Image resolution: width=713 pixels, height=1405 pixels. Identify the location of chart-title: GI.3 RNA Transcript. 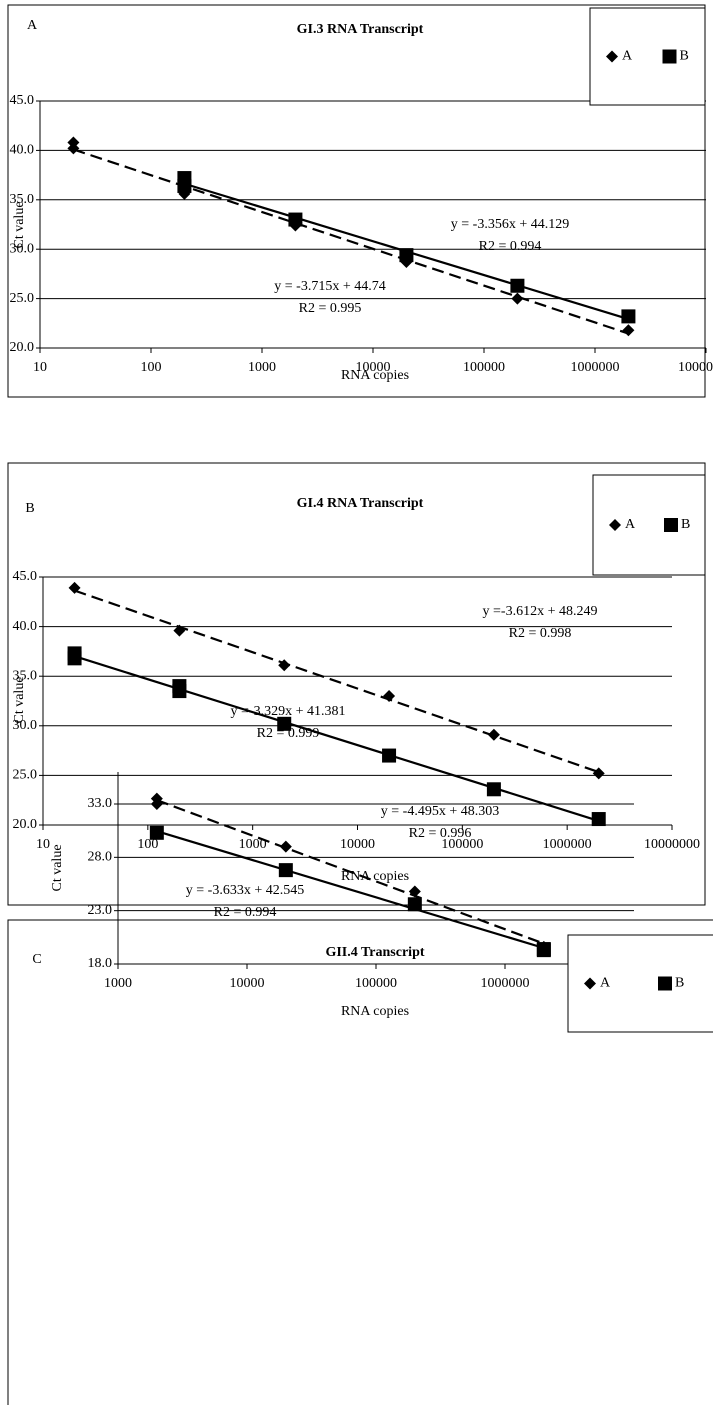
(360, 29).